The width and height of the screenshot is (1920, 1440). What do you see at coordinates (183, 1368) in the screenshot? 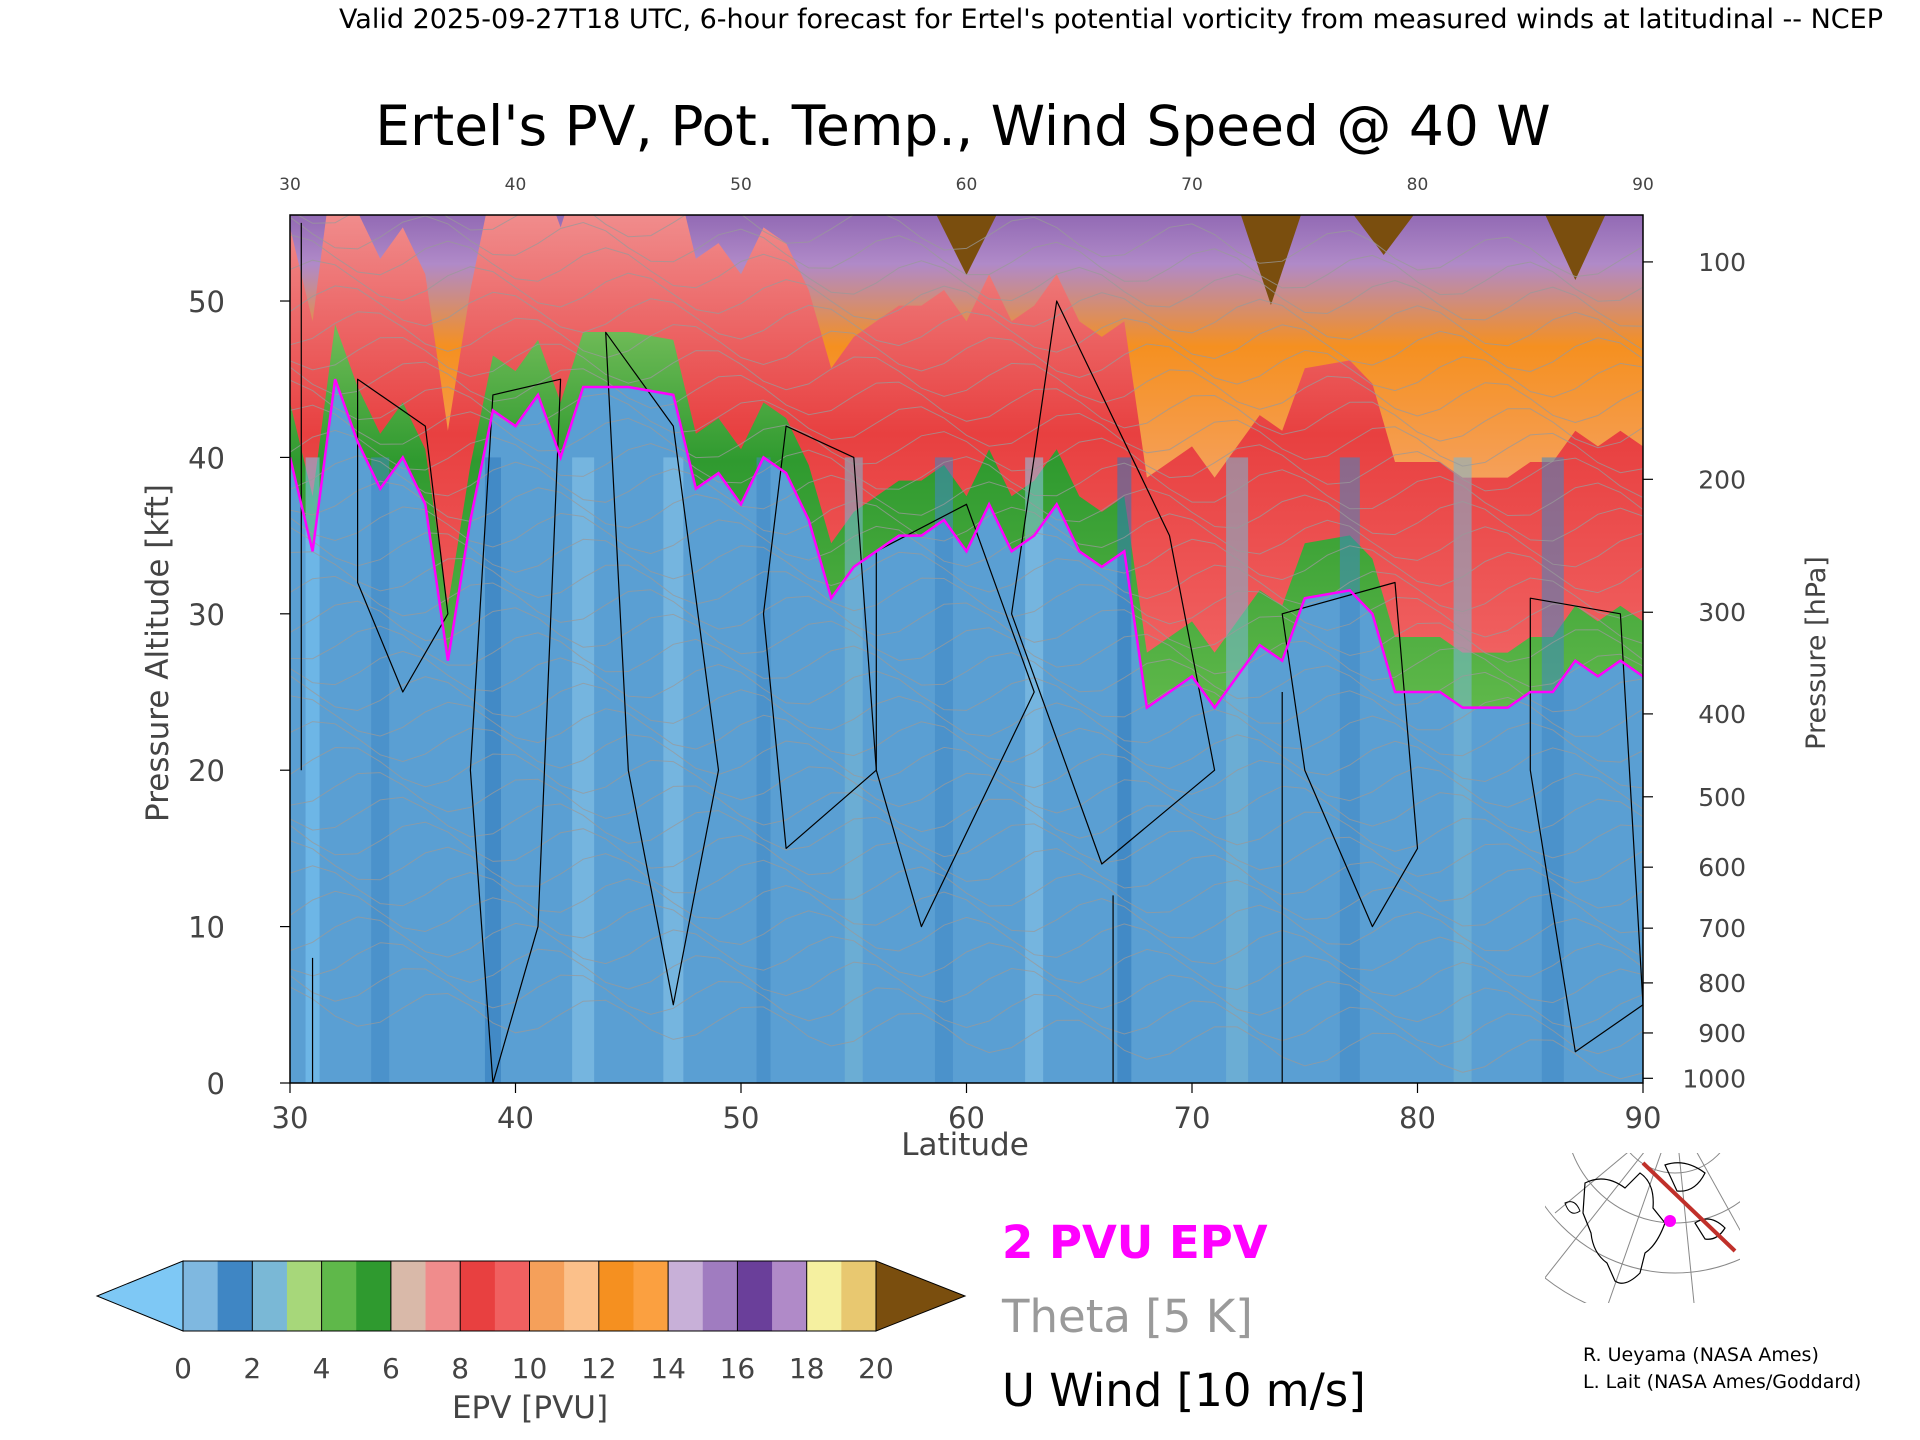
I see `colorbar-tick-label: 0` at bounding box center [183, 1368].